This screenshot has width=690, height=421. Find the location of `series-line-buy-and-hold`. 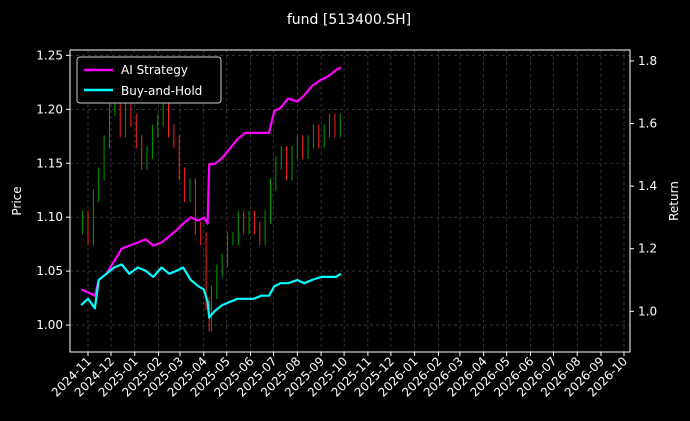

series-line-buy-and-hold is located at coordinates (211, 291).